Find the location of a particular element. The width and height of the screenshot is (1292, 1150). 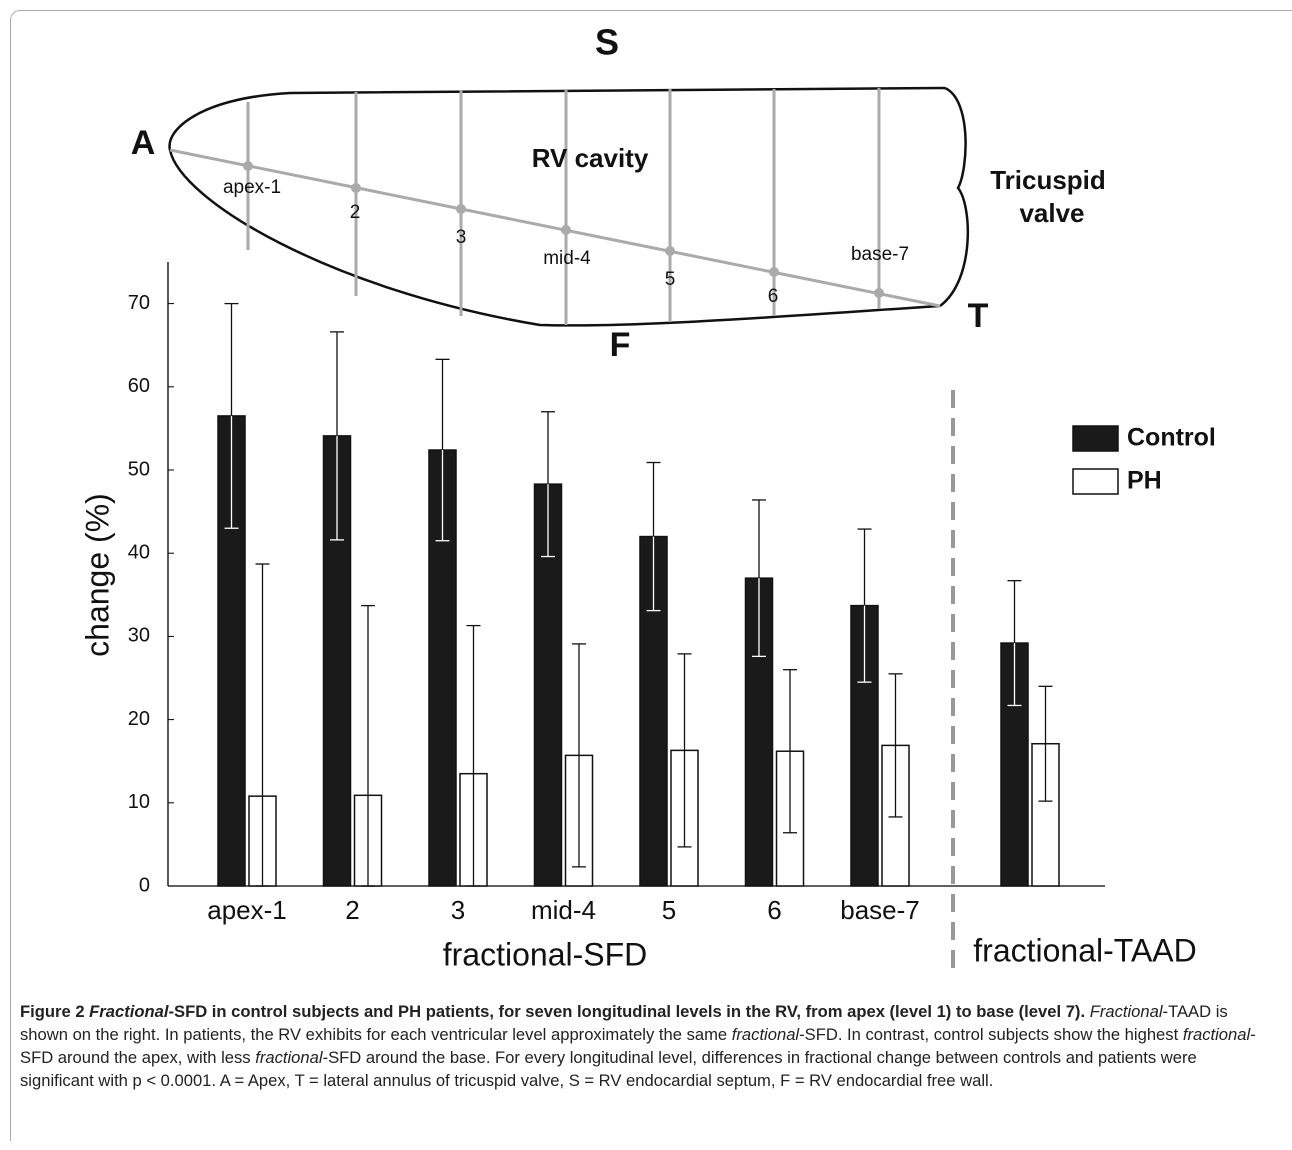

caption-text: -SFD around the apex, with less is located at coordinates (638, 1046).